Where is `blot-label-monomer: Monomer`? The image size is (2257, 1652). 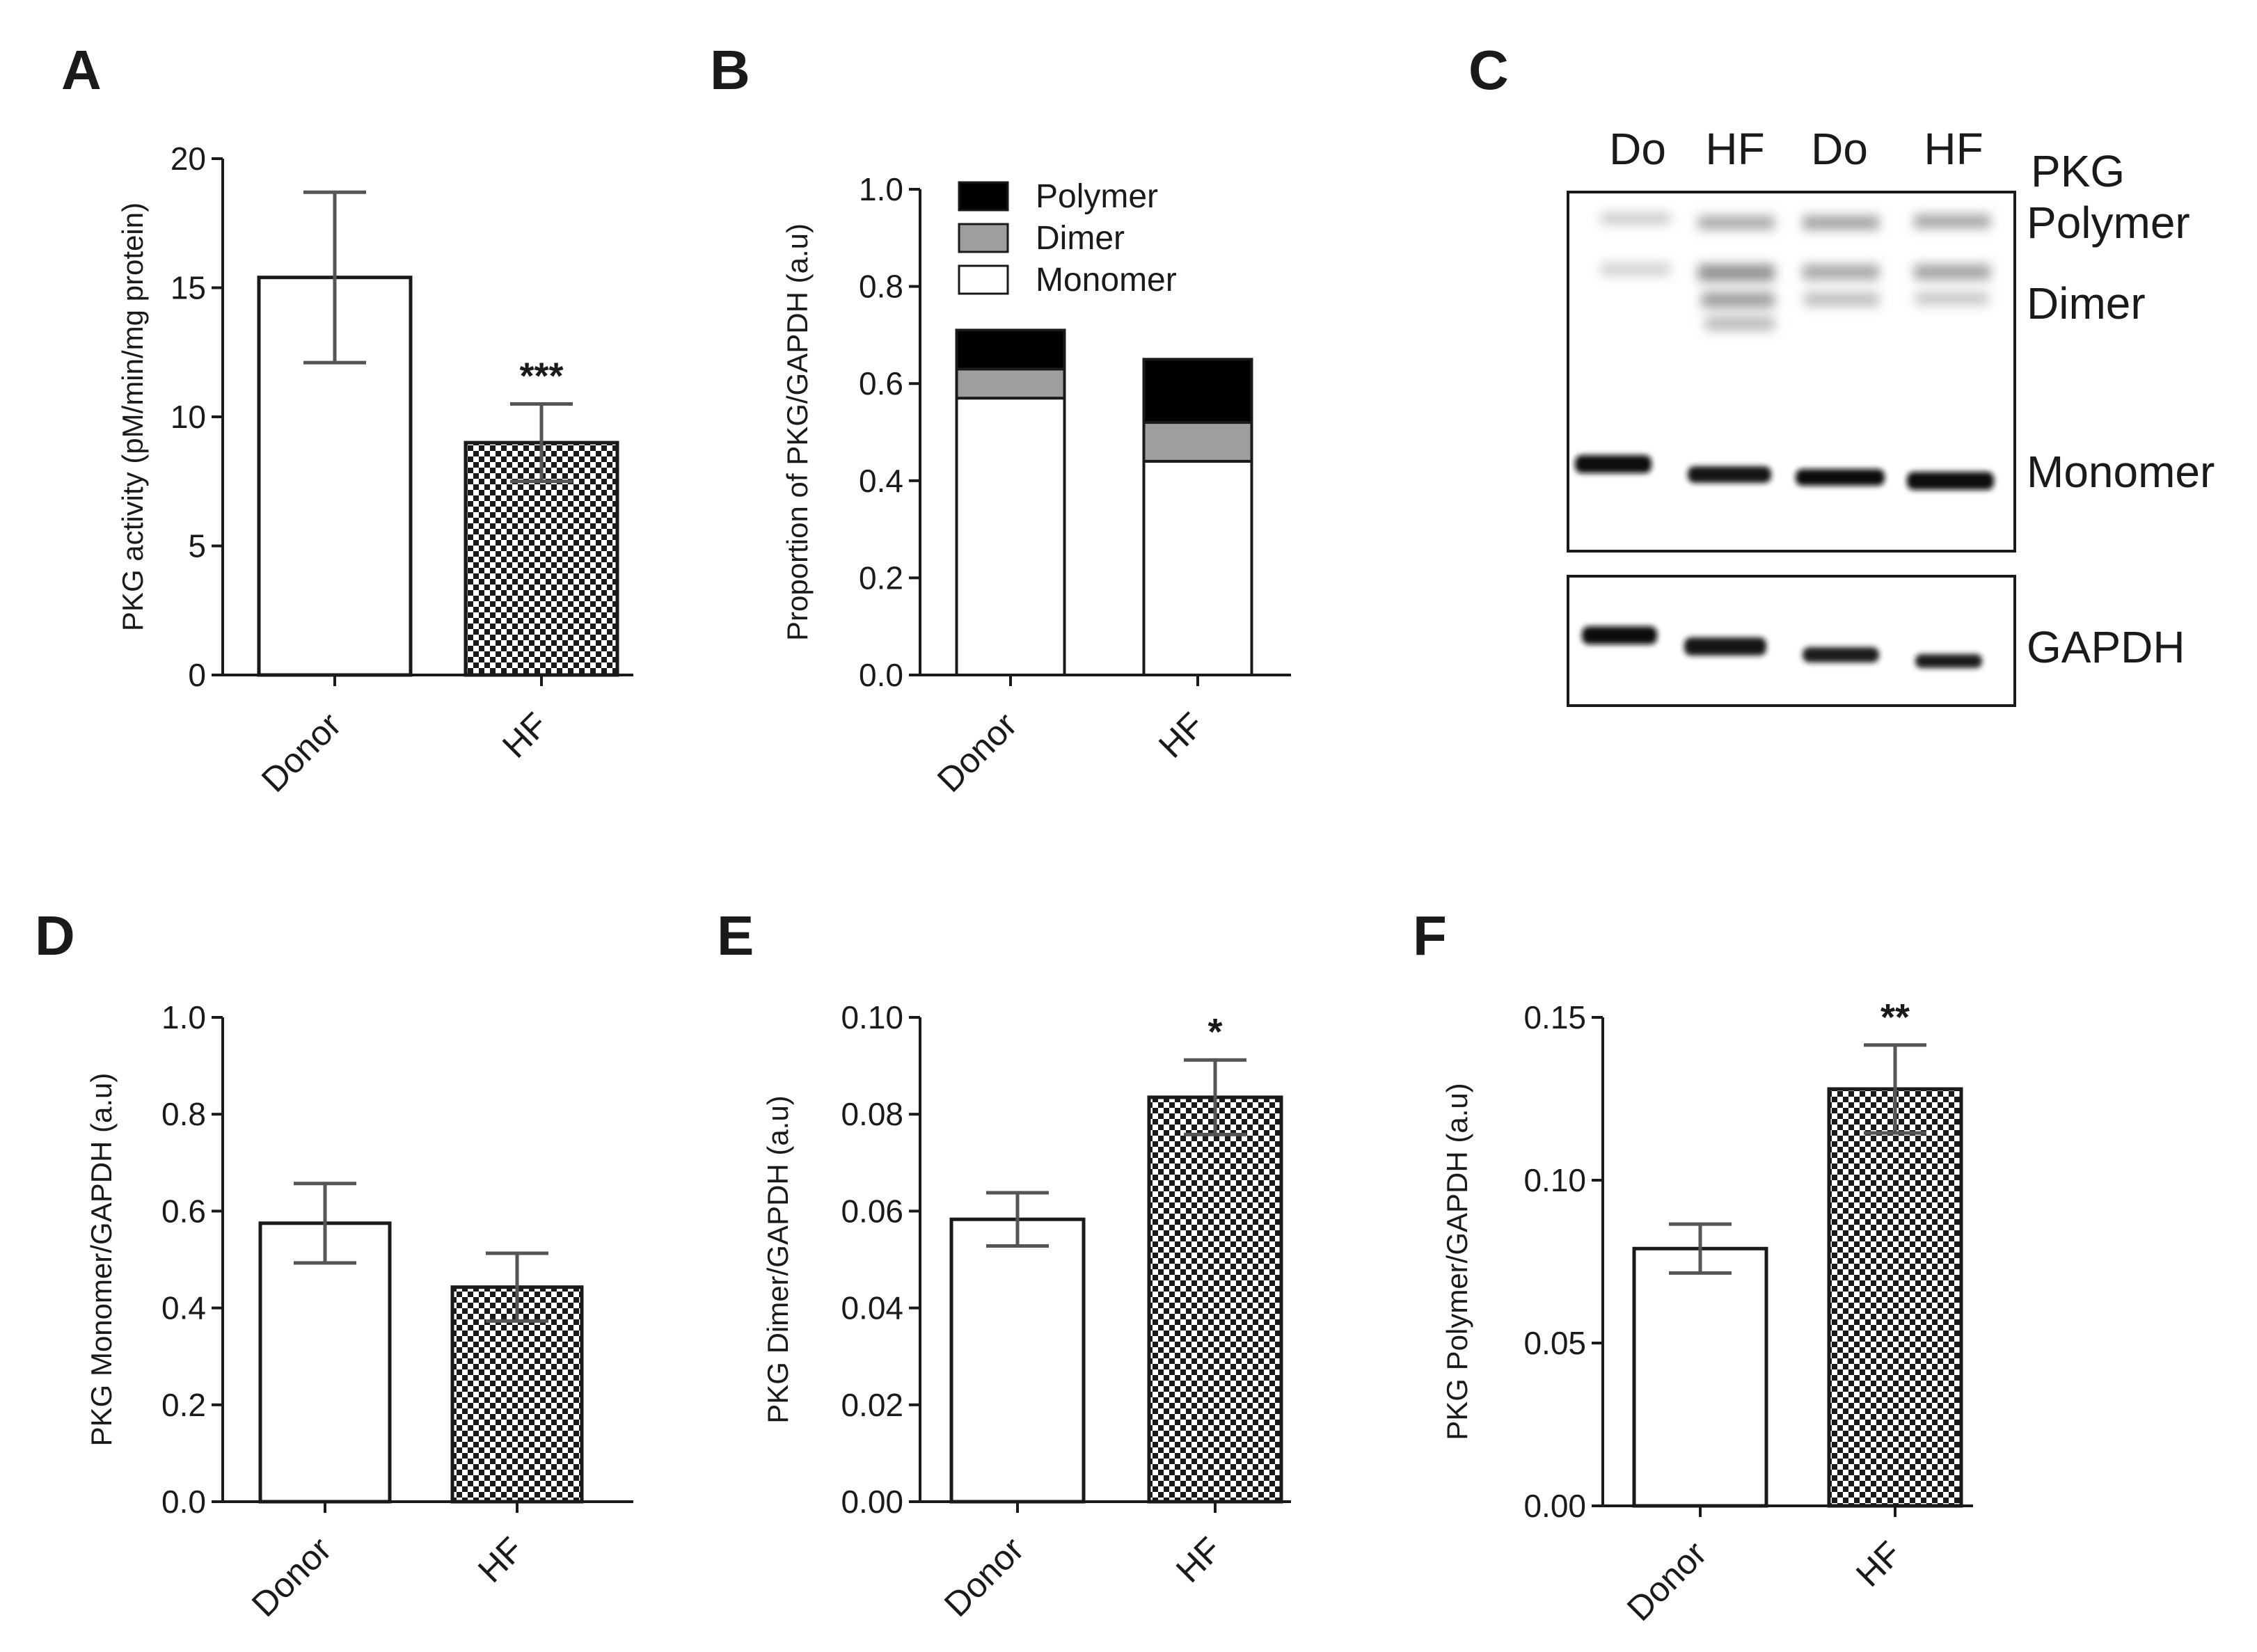
blot-label-monomer: Monomer is located at coordinates (2121, 472).